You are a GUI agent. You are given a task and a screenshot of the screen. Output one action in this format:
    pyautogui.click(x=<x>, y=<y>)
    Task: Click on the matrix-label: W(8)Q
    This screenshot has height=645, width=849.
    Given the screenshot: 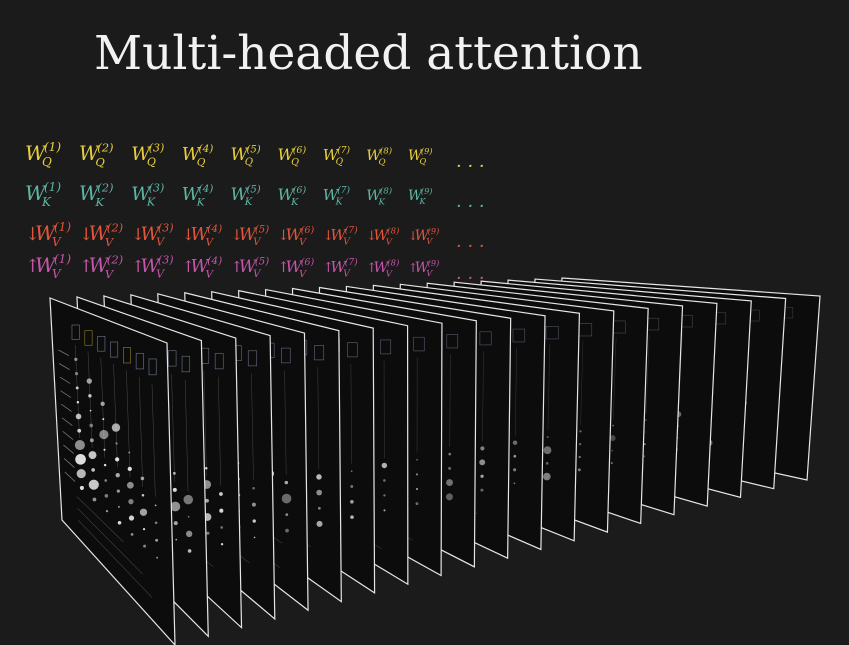 What is the action you would take?
    pyautogui.click(x=379, y=157)
    